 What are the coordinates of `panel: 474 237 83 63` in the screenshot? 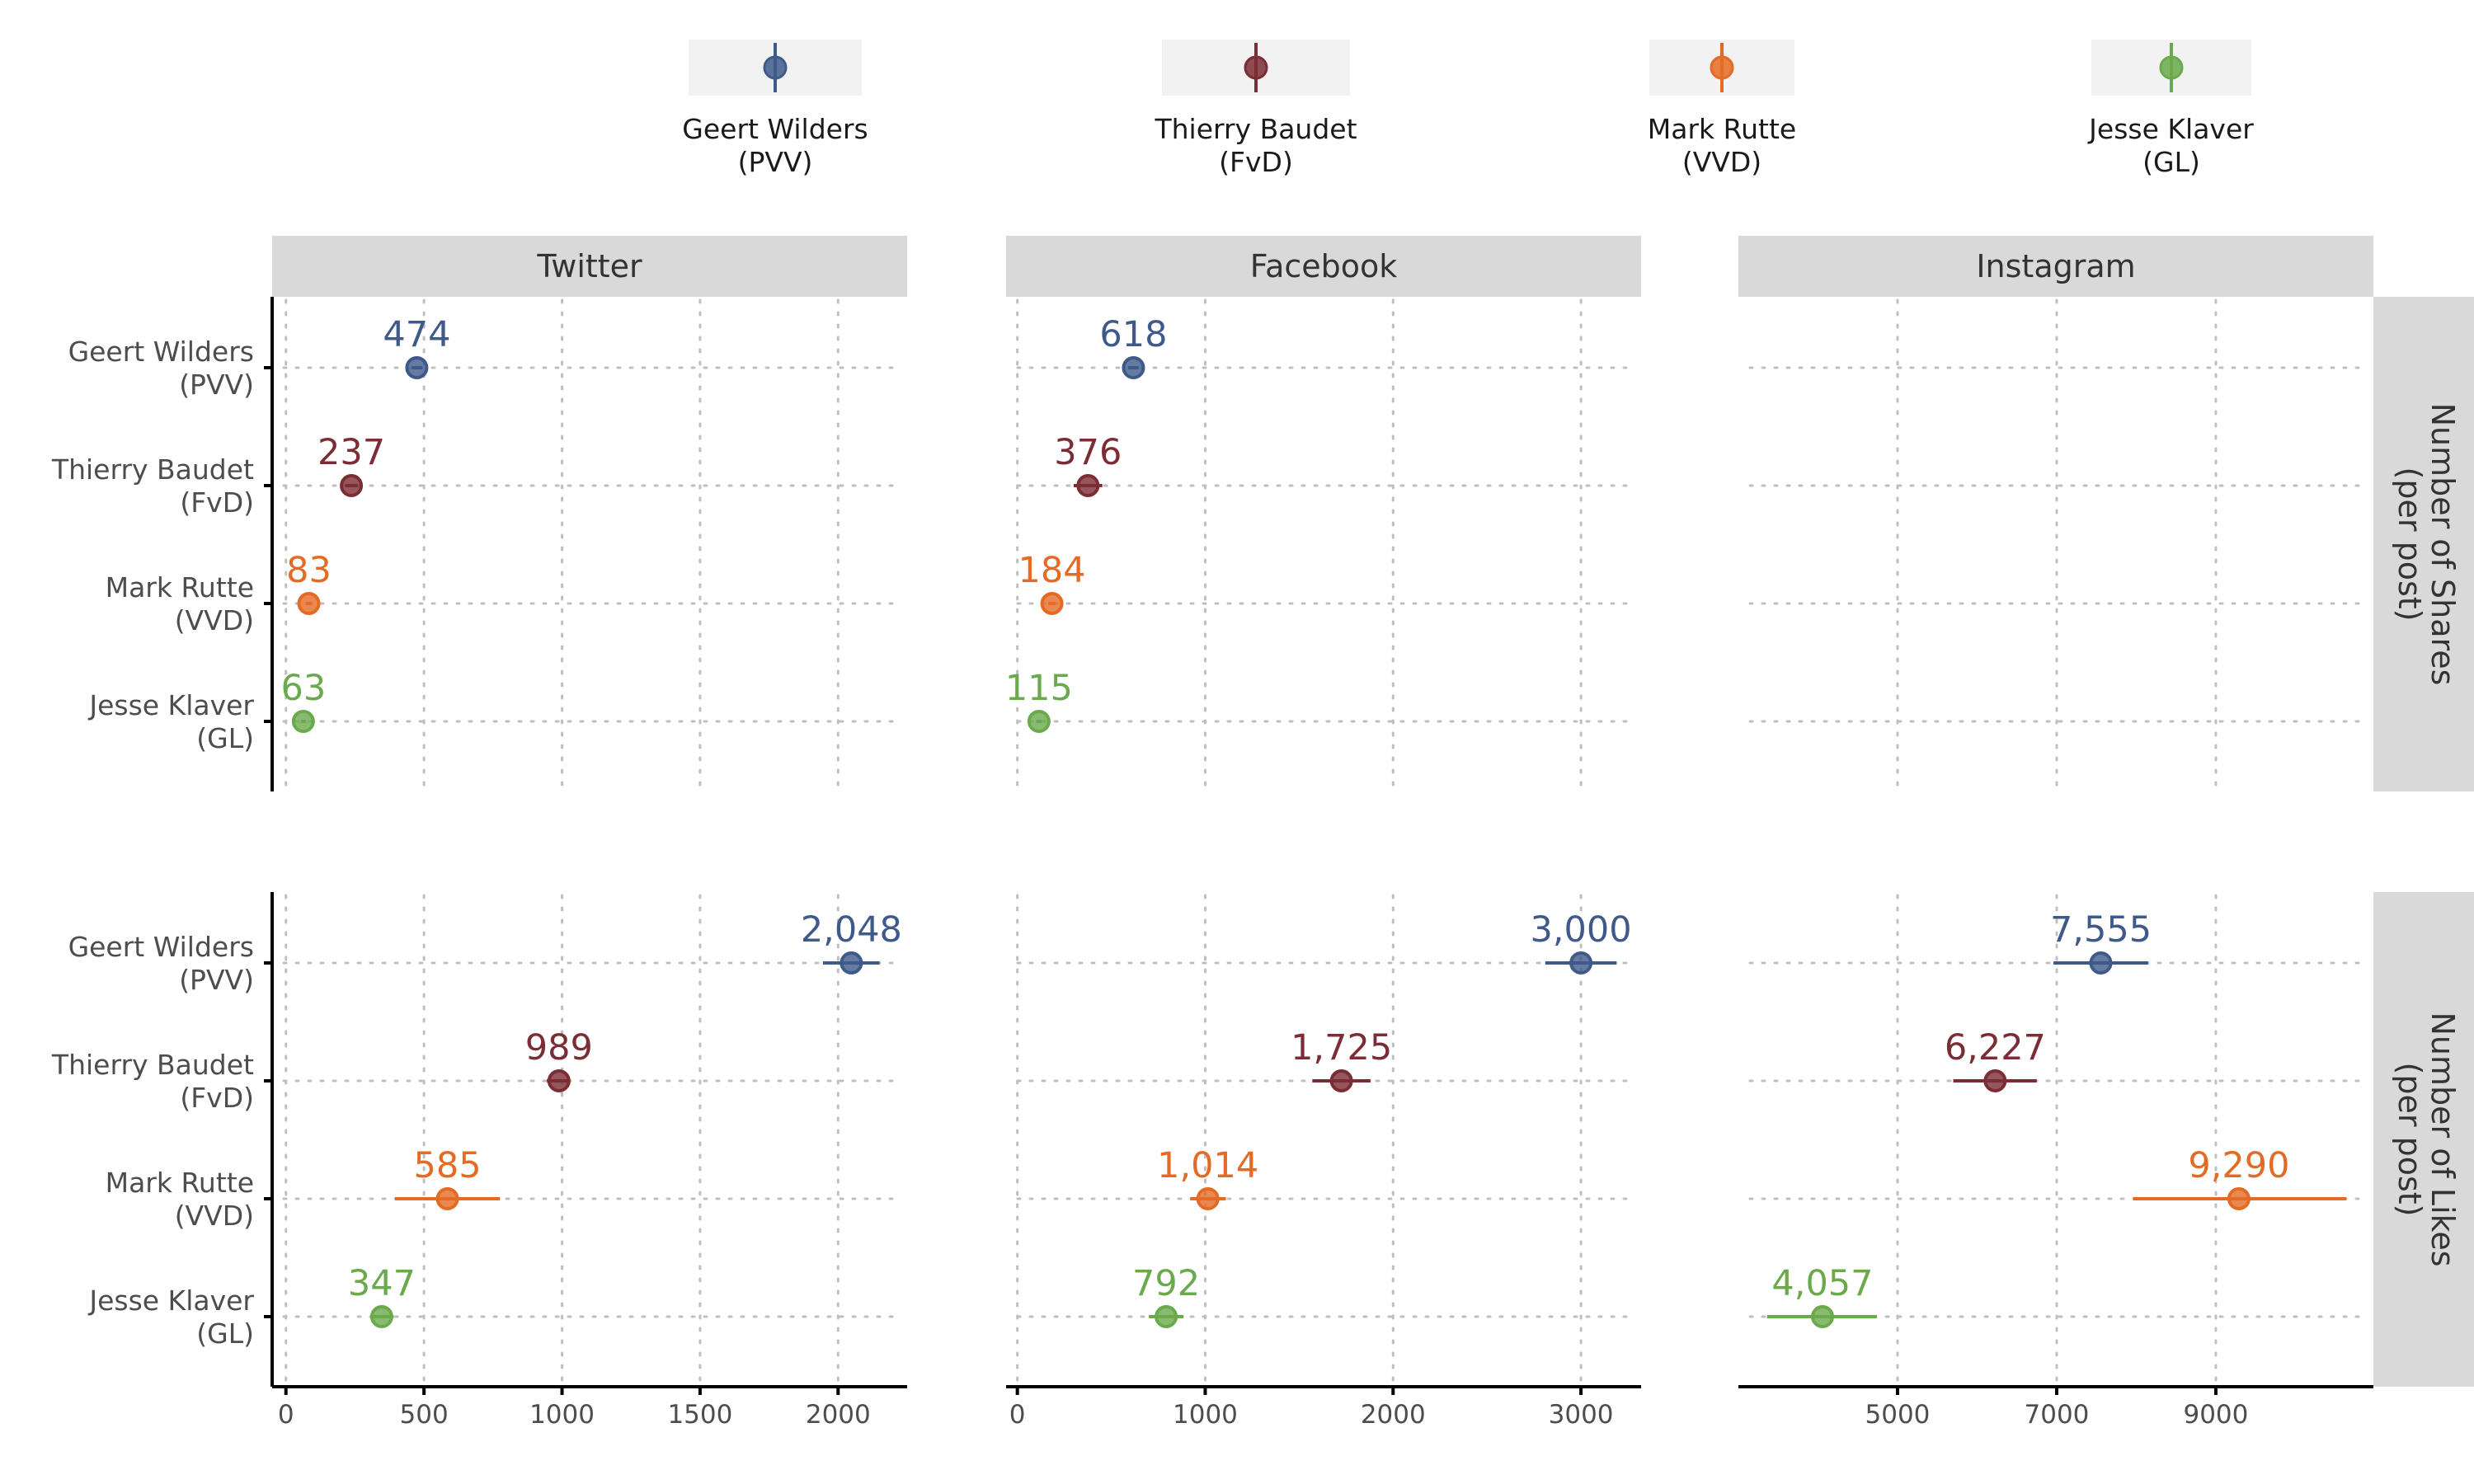 It's located at (591, 544).